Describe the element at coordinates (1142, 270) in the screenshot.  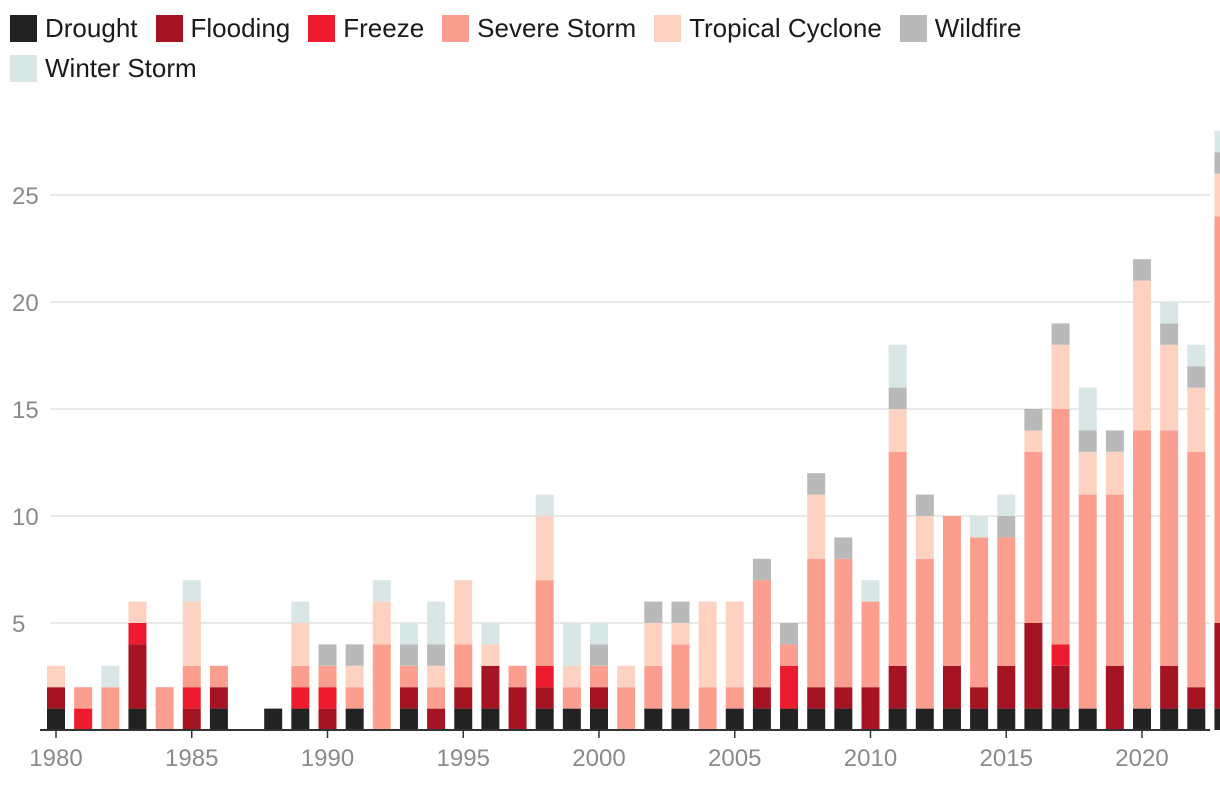
I see `bar-2020-wildfire` at that location.